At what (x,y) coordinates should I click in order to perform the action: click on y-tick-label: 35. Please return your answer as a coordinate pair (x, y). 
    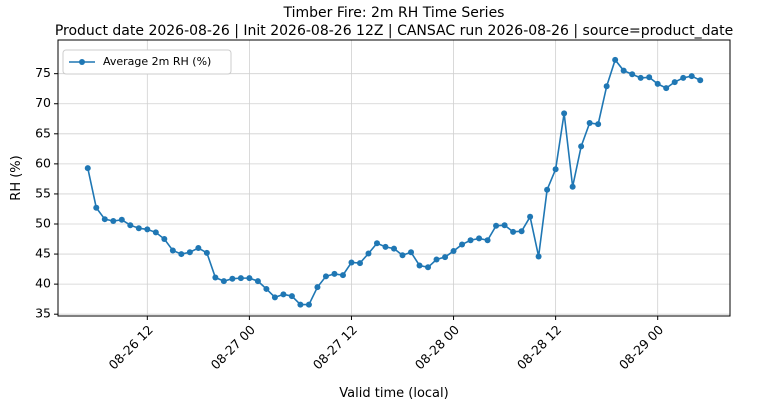
    Looking at the image, I should click on (43, 313).